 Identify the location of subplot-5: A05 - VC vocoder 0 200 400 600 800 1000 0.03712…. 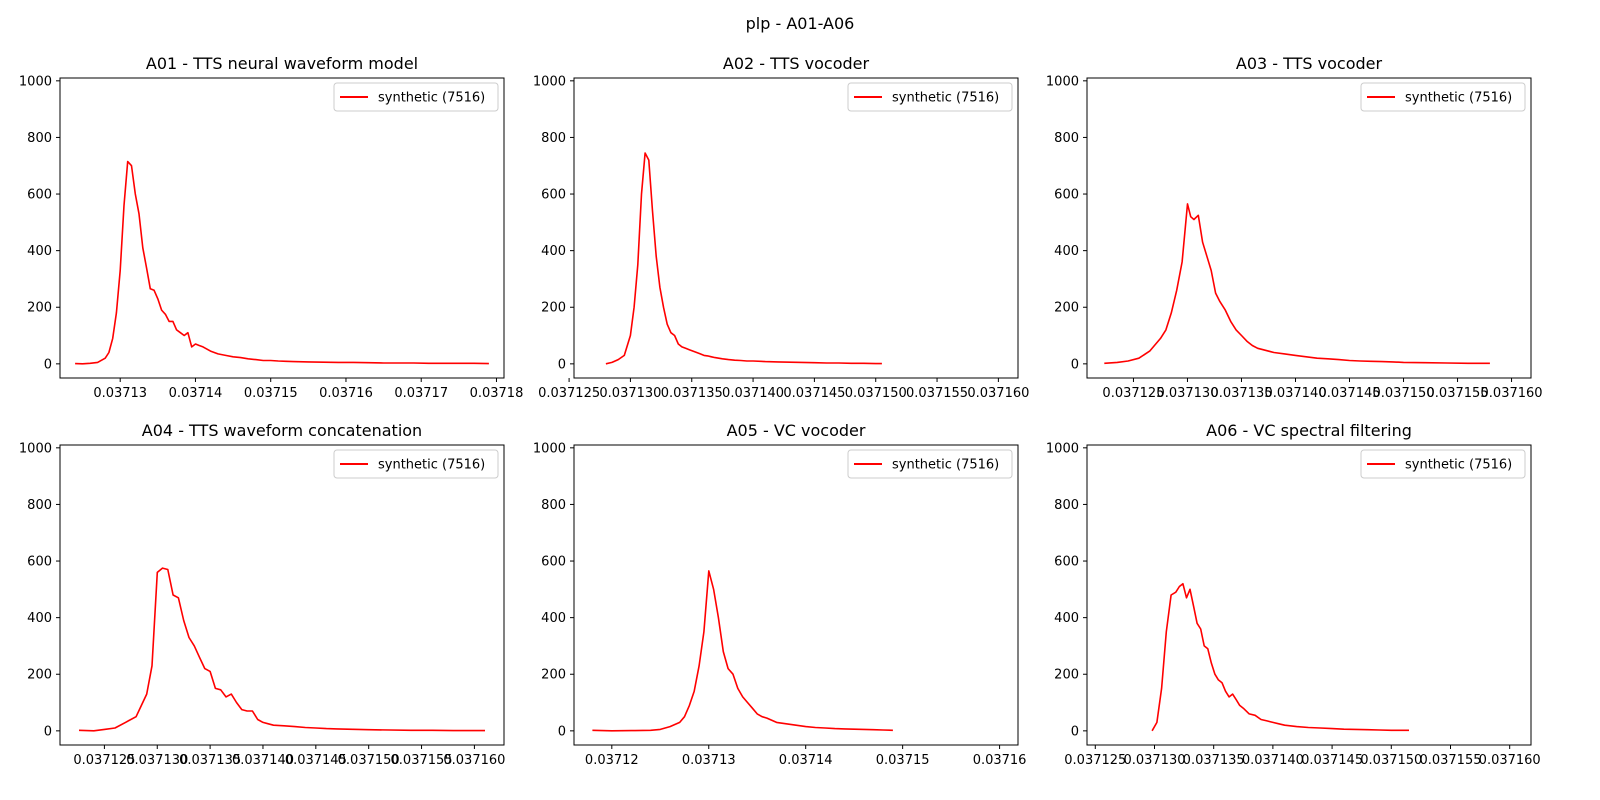
(780, 594).